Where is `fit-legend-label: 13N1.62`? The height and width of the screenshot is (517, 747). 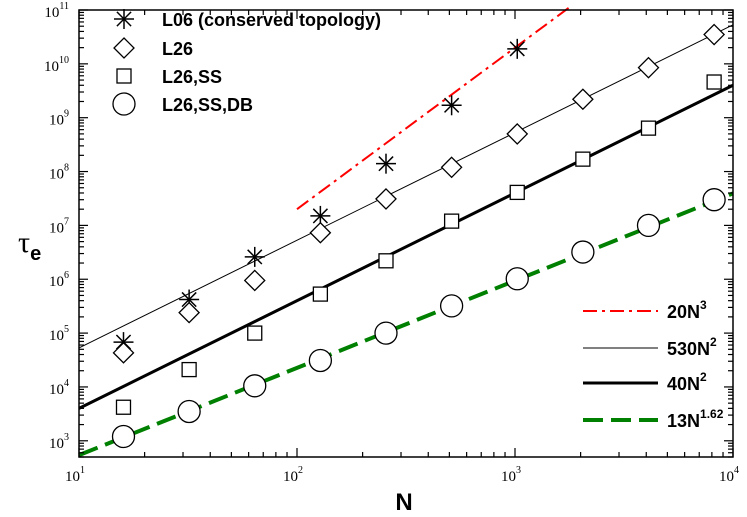 fit-legend-label: 13N1.62 is located at coordinates (695, 419).